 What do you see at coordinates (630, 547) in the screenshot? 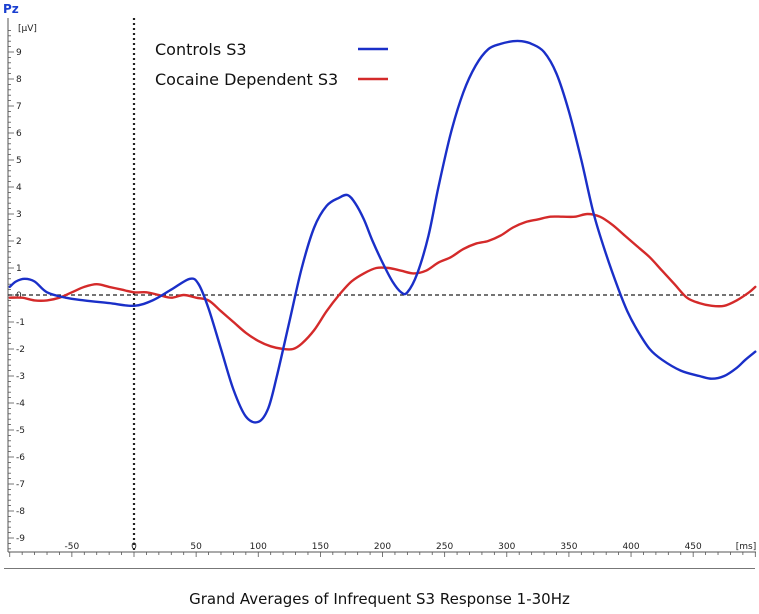
I see `x-tick-label: 400` at bounding box center [630, 547].